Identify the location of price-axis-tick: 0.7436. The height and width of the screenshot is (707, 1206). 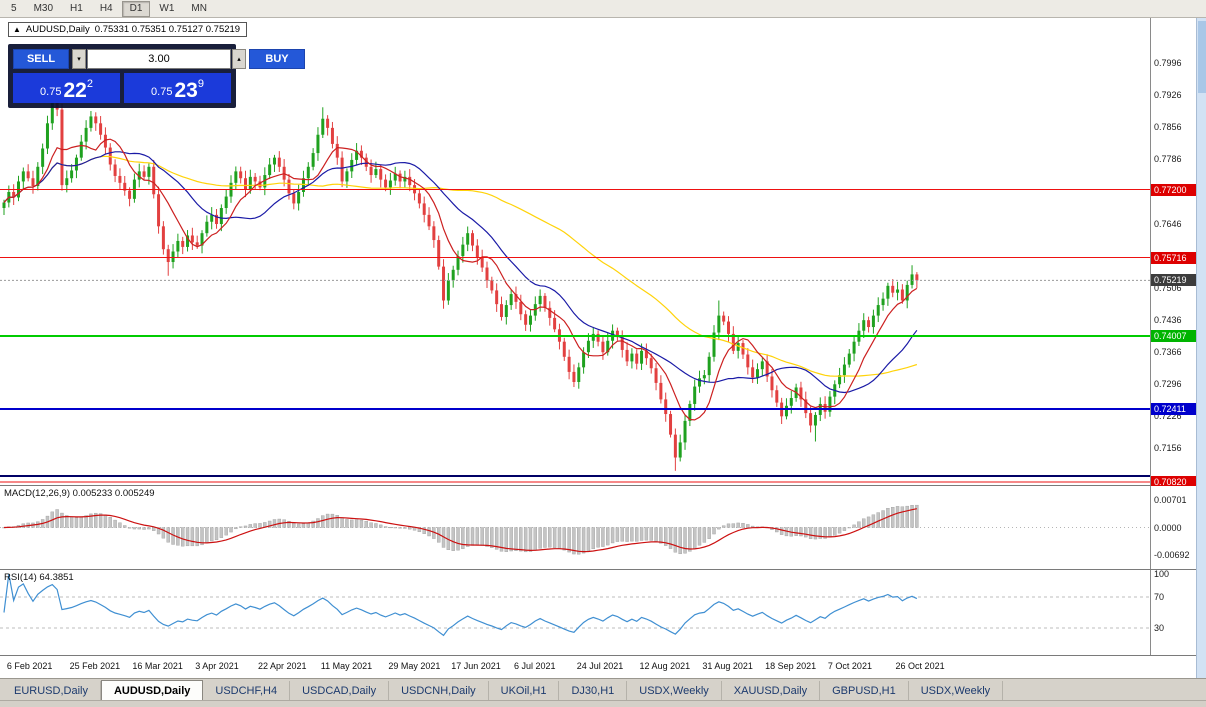
(1168, 319).